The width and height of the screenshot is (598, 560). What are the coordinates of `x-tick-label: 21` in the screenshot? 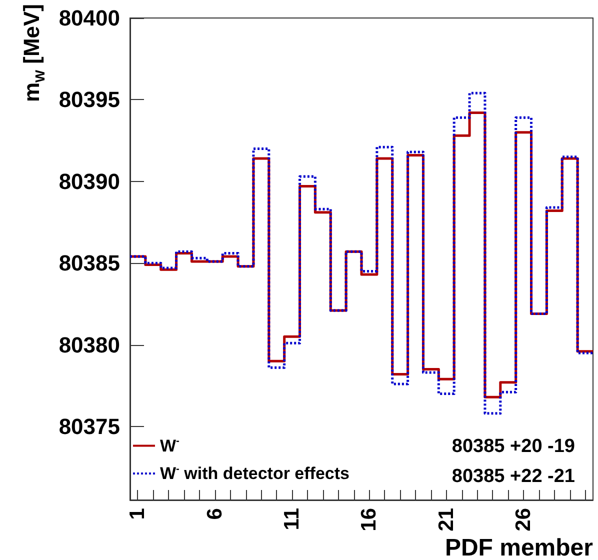 It's located at (446, 520).